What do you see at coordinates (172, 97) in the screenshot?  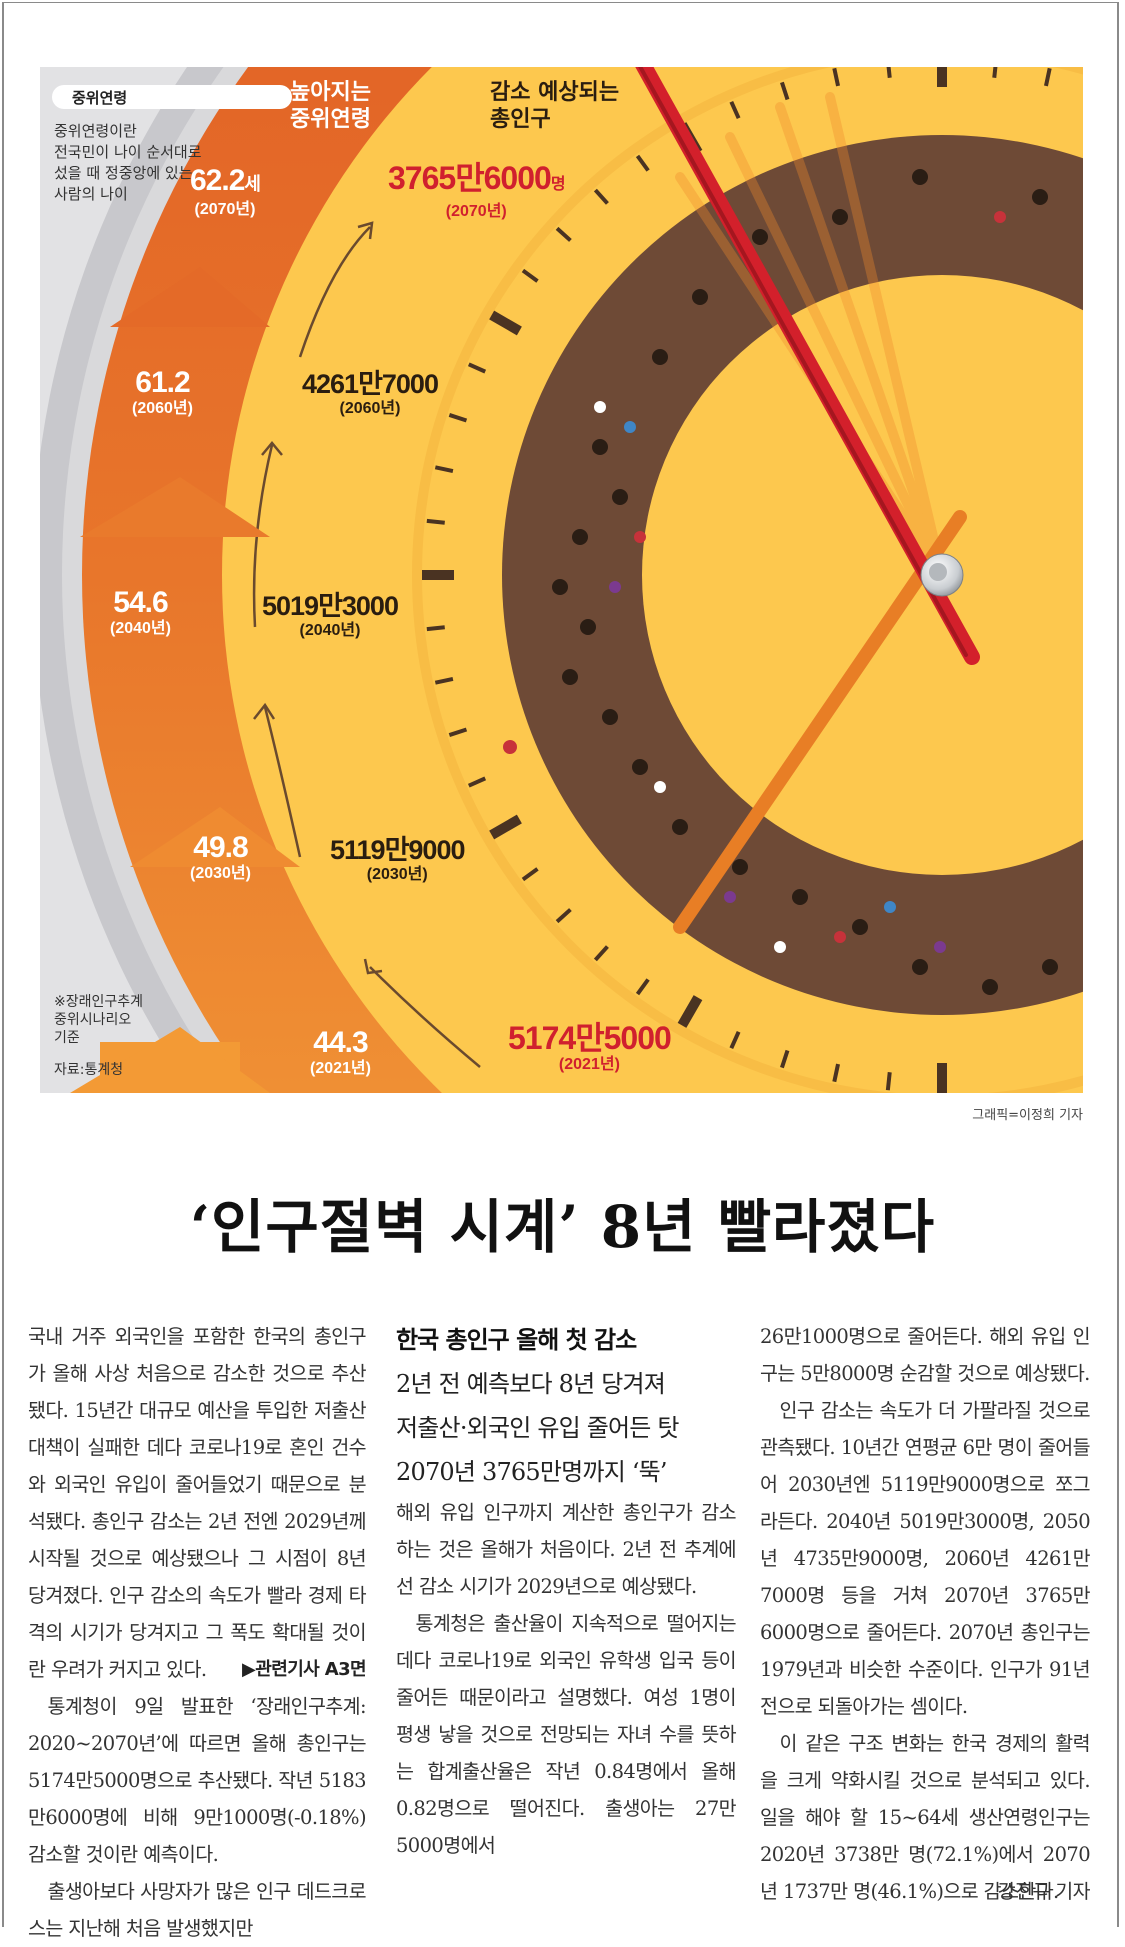 I see `legend-label: 중위연령` at bounding box center [172, 97].